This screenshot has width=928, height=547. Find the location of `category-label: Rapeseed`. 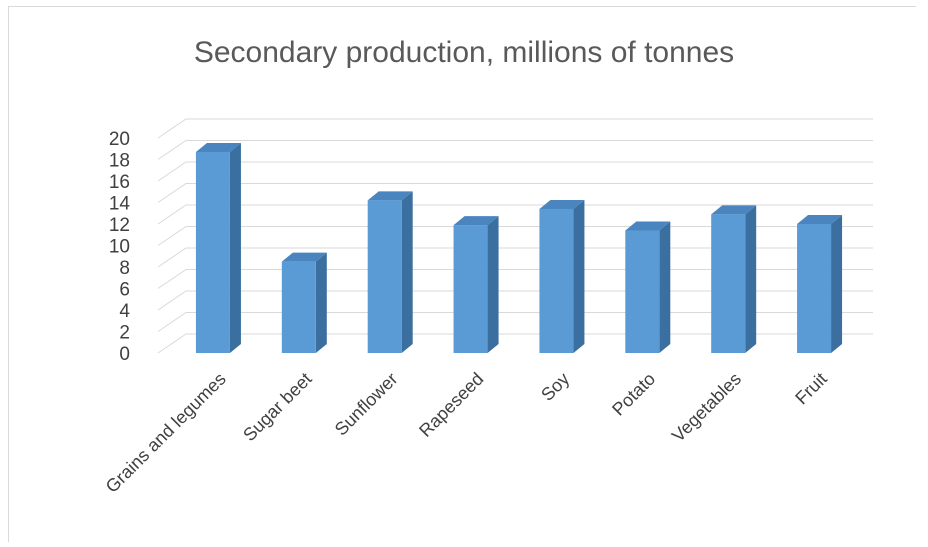

category-label: Rapeseed is located at coordinates (451, 405).